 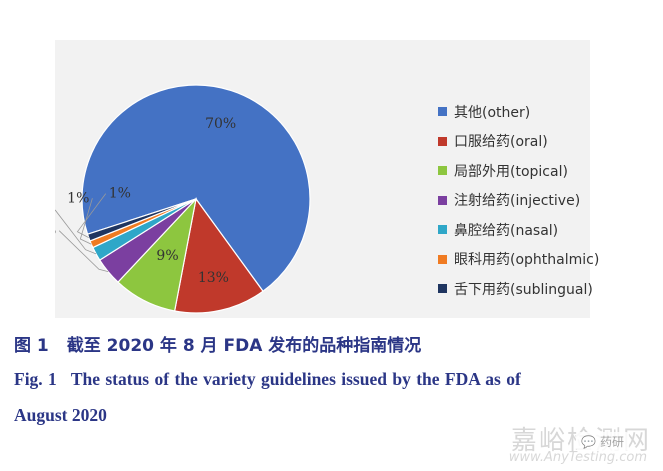 I want to click on legend-item: 鼻腔给药(nasal), so click(x=518, y=230).